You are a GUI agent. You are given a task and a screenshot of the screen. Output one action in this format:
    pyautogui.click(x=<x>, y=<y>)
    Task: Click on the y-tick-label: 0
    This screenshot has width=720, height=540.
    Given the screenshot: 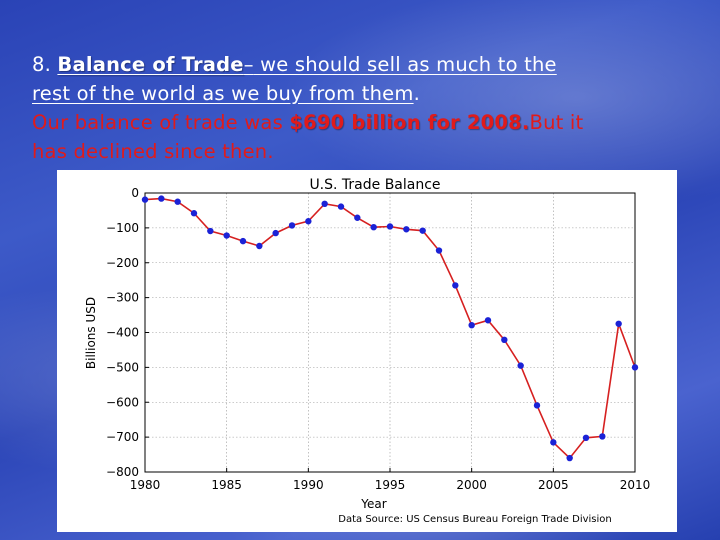 What is the action you would take?
    pyautogui.click(x=135, y=193)
    